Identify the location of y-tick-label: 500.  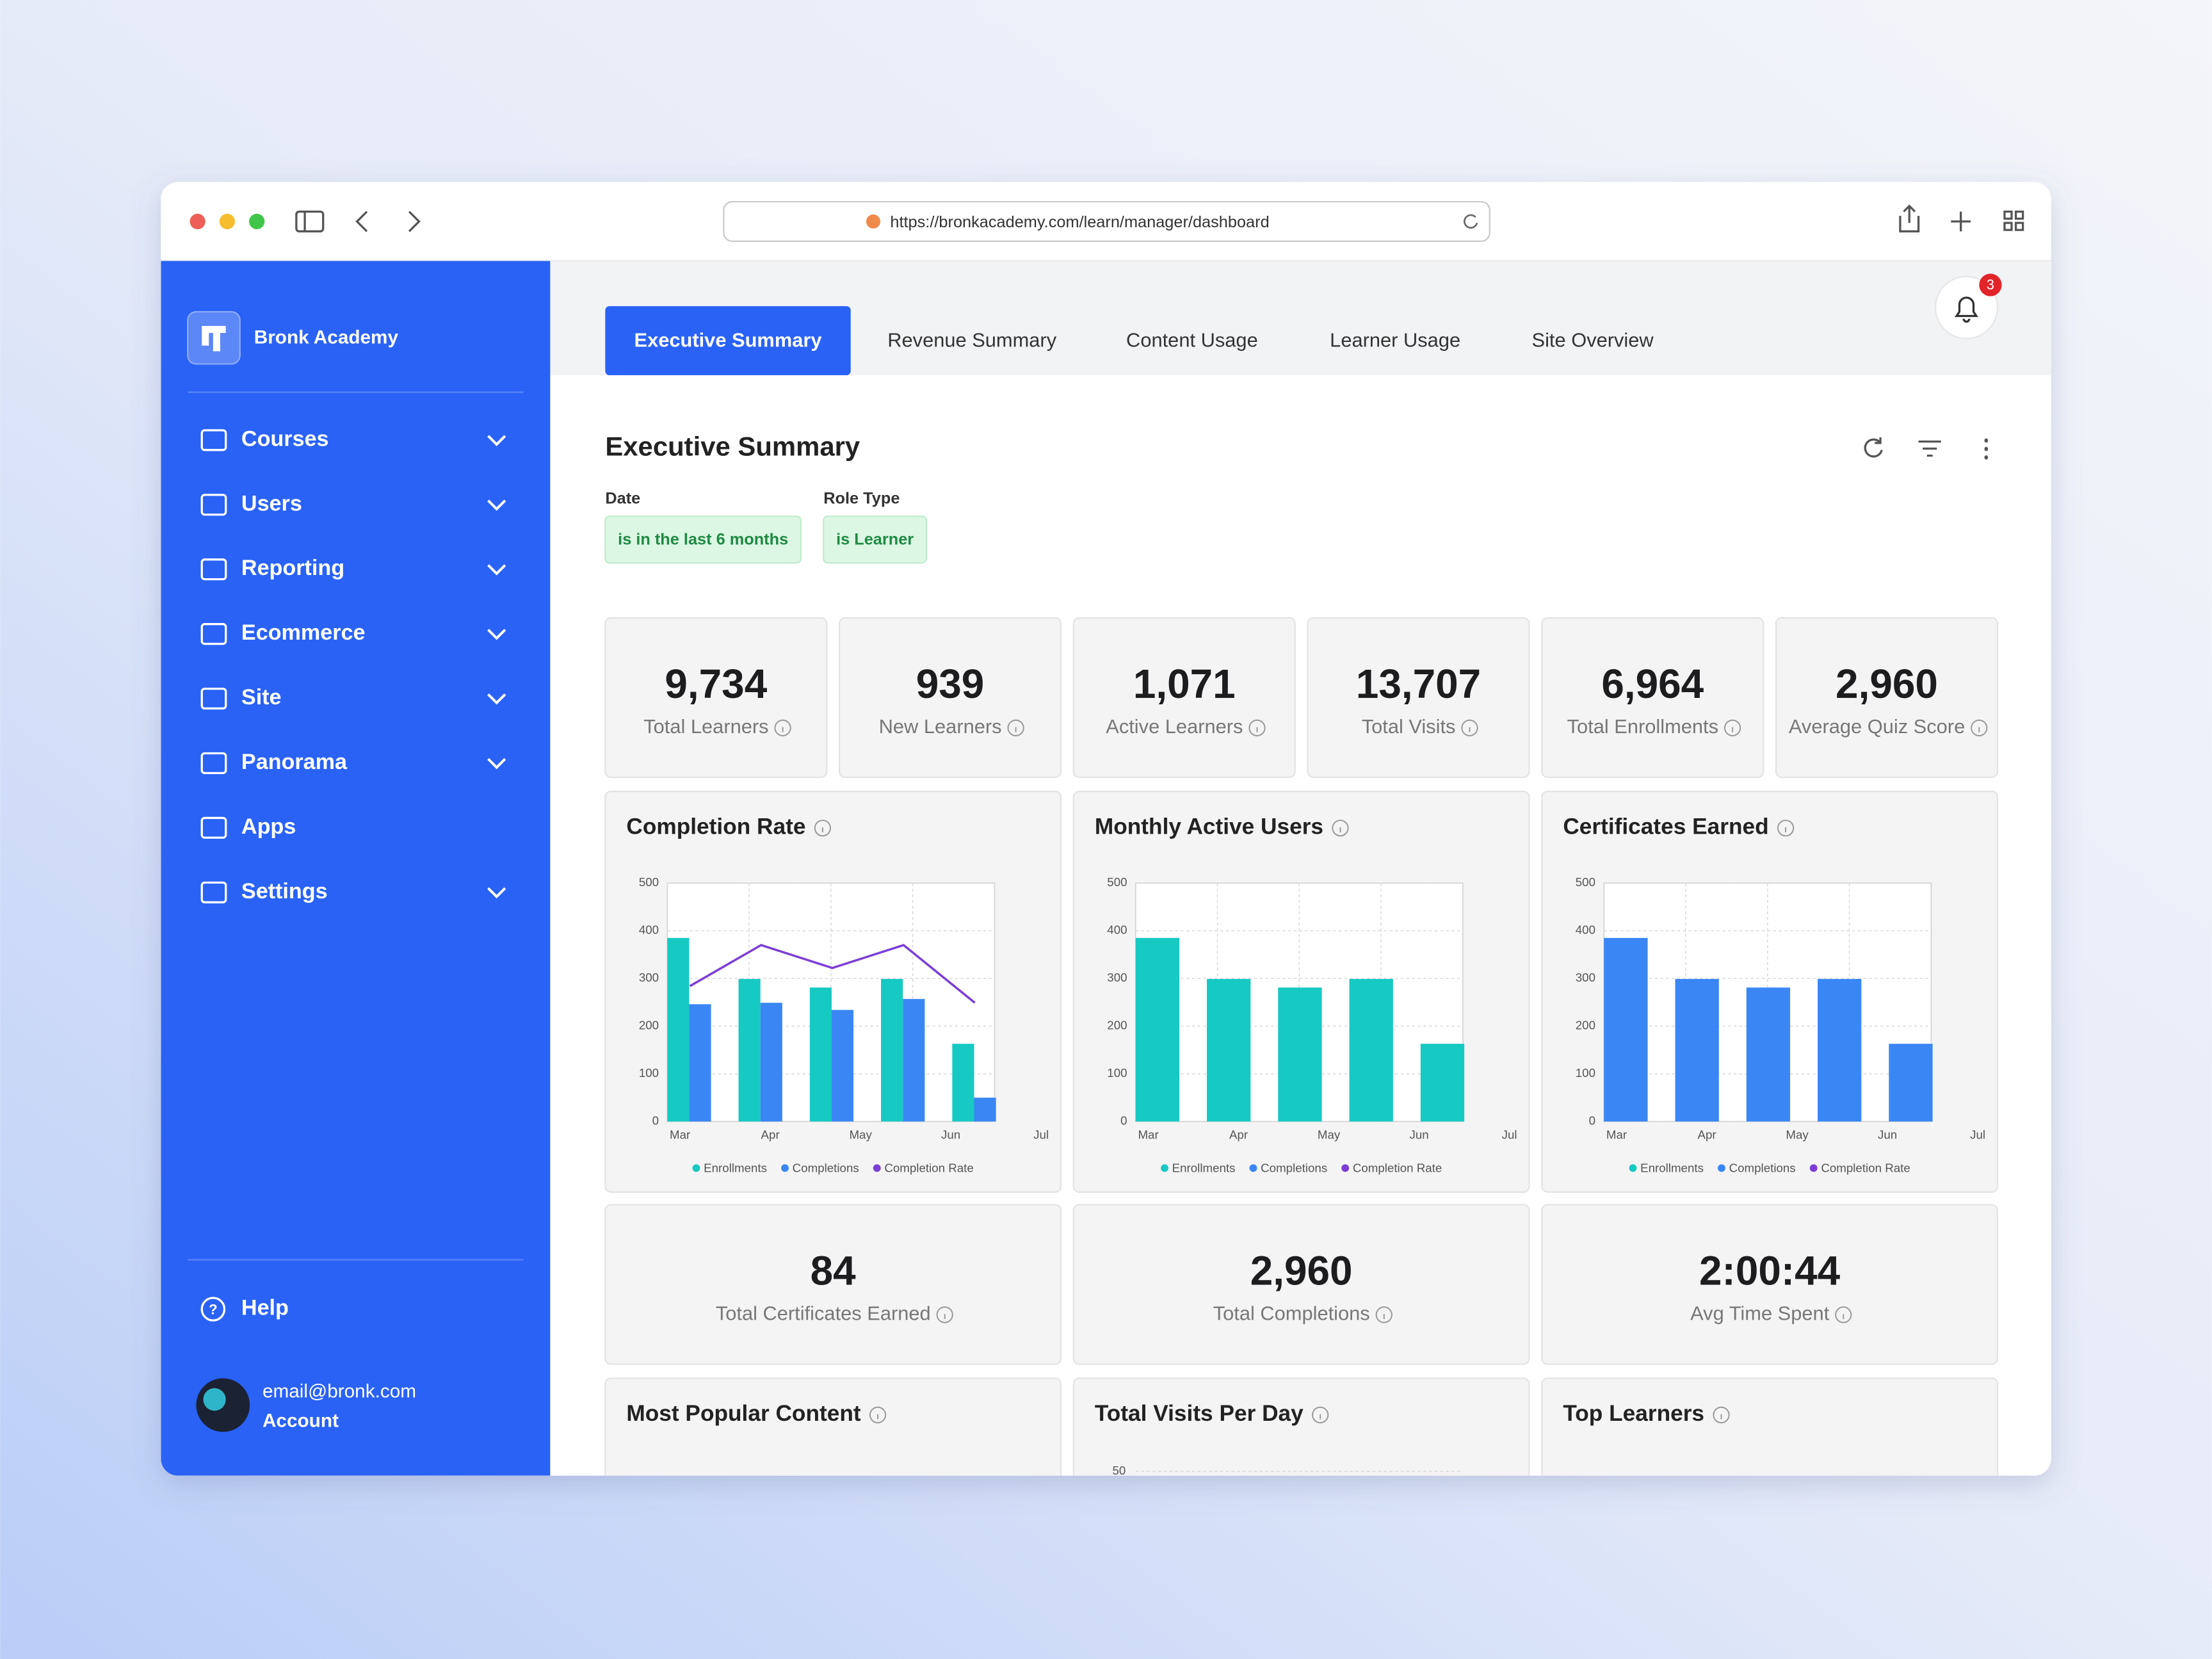
(1585, 882).